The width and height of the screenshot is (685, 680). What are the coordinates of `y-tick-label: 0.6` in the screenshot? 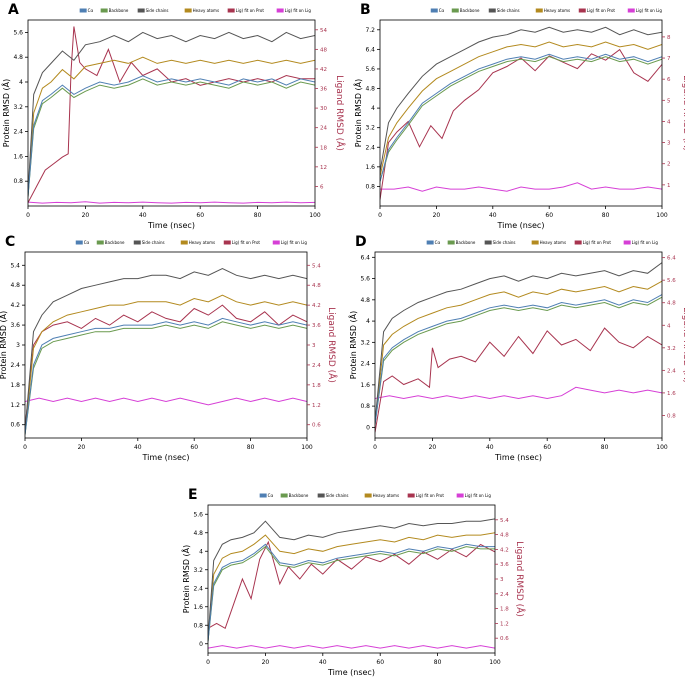 It's located at (15, 425).